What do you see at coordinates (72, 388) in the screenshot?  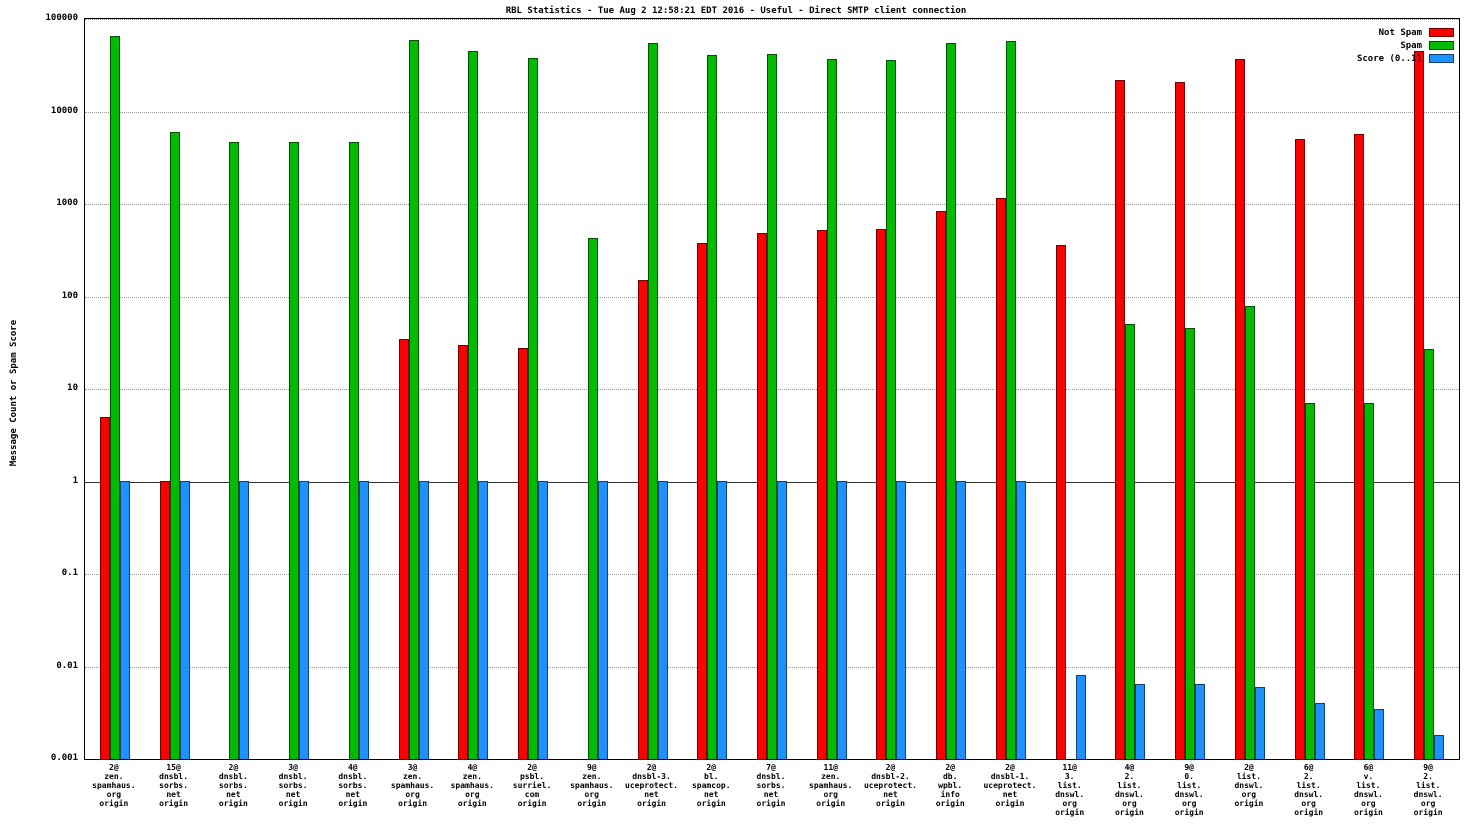 I see `y-tick-label: 10` at bounding box center [72, 388].